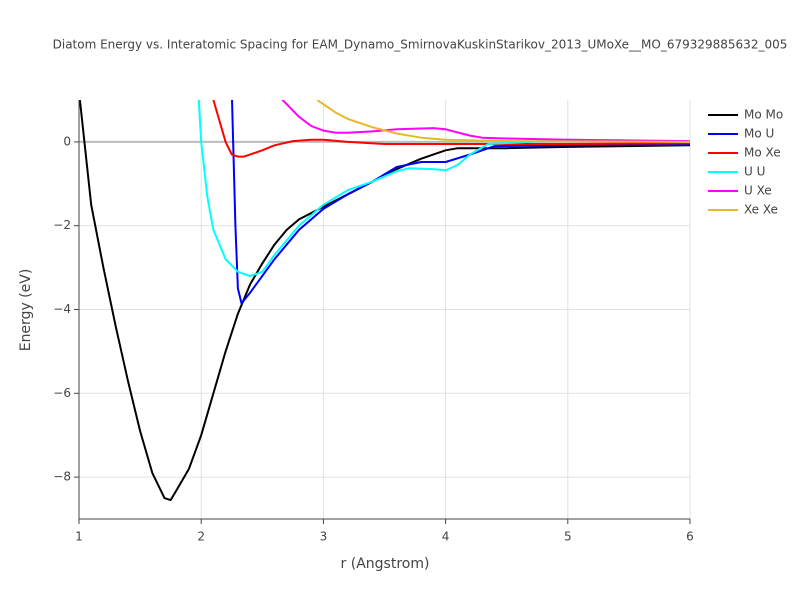 The height and width of the screenshot is (604, 800). Describe the element at coordinates (762, 153) in the screenshot. I see `legend-label: Mo Xe` at that location.